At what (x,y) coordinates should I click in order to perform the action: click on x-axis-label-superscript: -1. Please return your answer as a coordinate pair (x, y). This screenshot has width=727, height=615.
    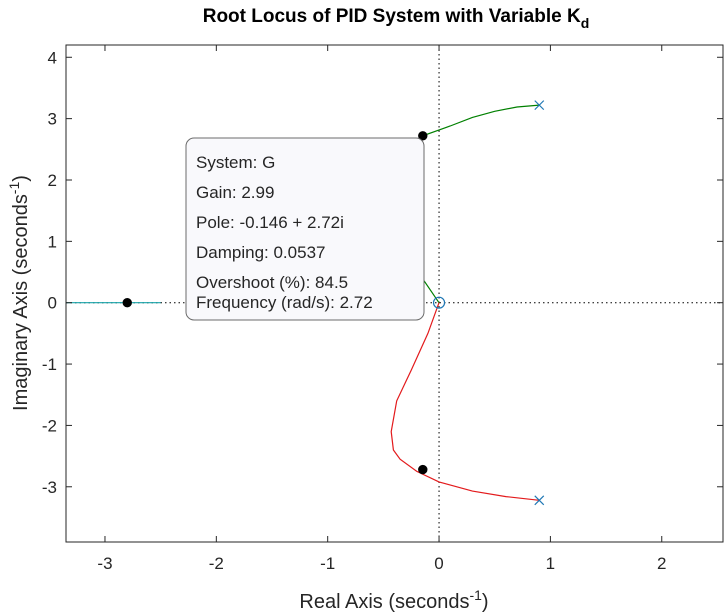
    Looking at the image, I should click on (475, 595).